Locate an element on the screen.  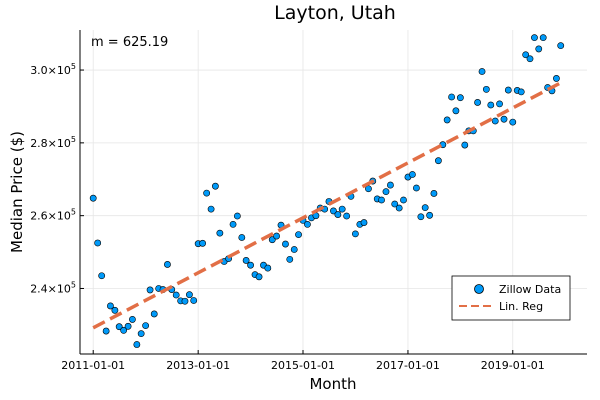
legend-marker-scatter is located at coordinates (479, 289).